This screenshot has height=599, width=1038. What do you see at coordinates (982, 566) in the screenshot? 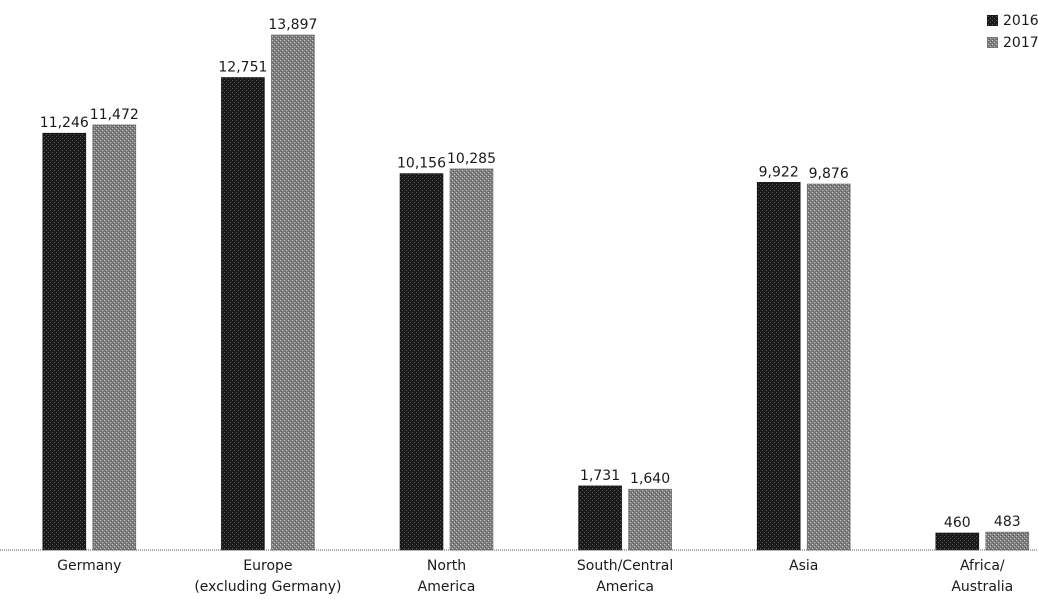
I see `x-tick-label-line-5-0: Africa/` at bounding box center [982, 566].